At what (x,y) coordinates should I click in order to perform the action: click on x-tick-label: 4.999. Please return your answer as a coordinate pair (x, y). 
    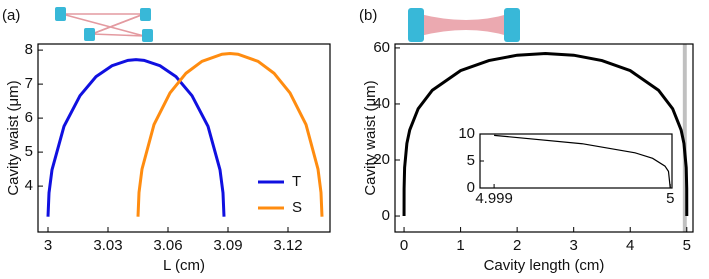
    Looking at the image, I should click on (494, 198).